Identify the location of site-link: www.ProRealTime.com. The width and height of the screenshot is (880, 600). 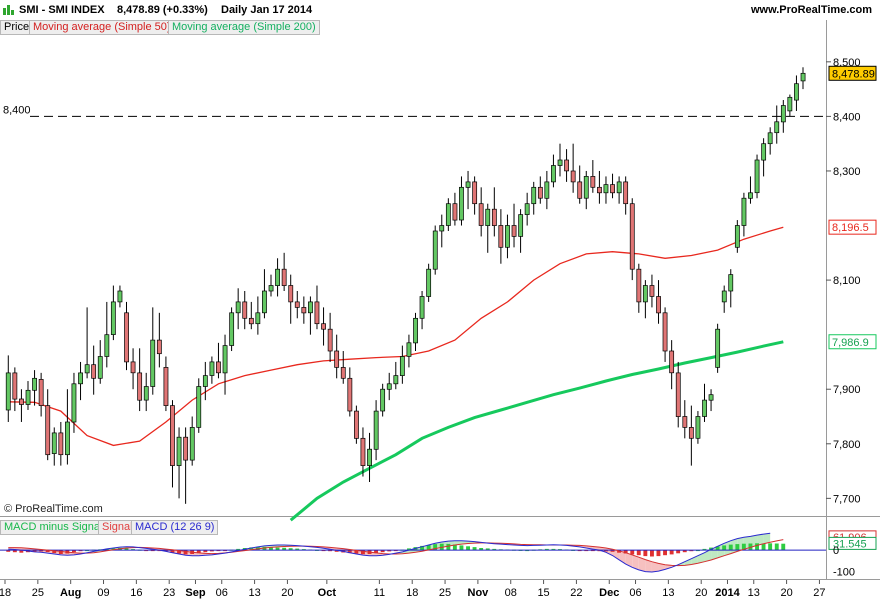
(811, 10).